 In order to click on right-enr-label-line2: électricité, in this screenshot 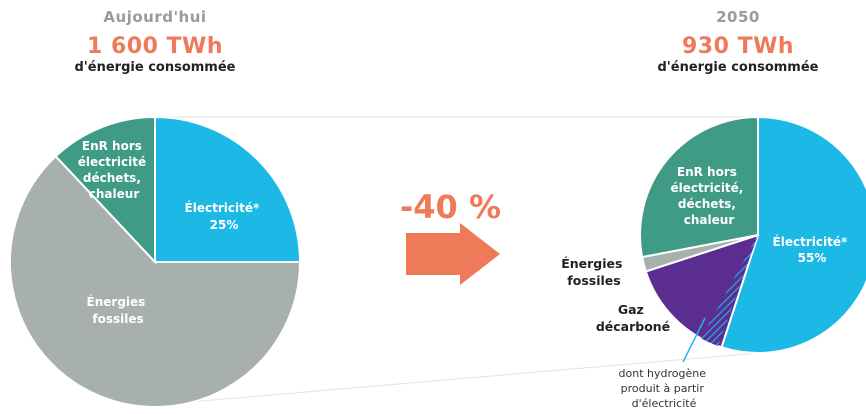, I will do `click(706, 188)`.